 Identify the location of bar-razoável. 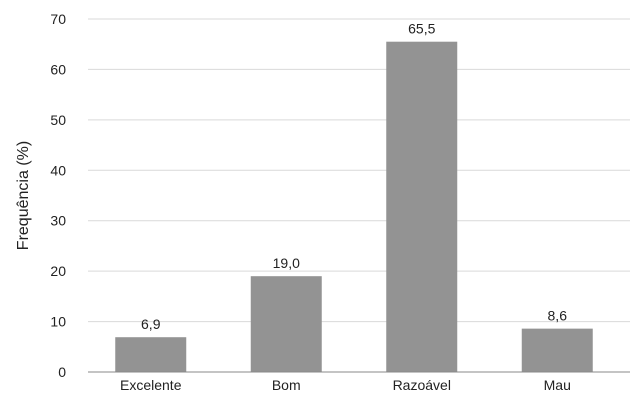
(422, 206).